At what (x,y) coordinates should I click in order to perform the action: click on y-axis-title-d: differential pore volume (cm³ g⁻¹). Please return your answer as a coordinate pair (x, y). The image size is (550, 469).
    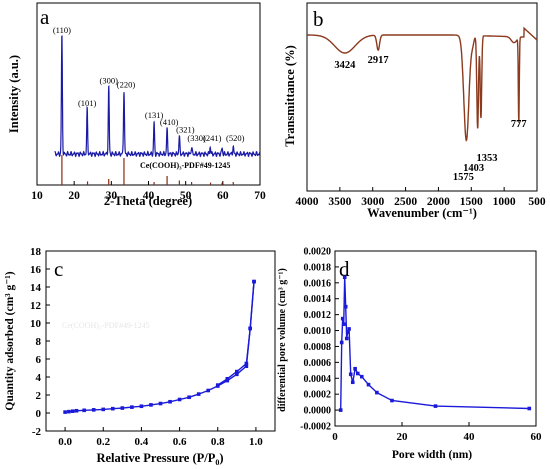
    Looking at the image, I should click on (282, 340).